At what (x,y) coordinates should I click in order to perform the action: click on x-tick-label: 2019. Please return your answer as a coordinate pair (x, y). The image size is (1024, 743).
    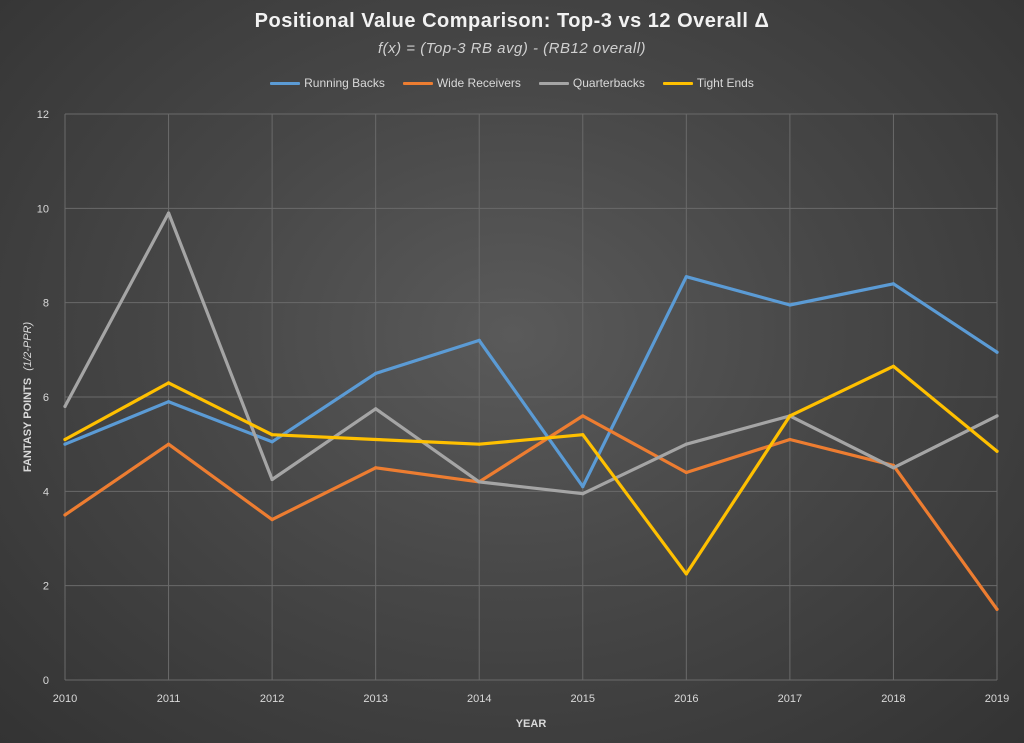
    Looking at the image, I should click on (997, 699).